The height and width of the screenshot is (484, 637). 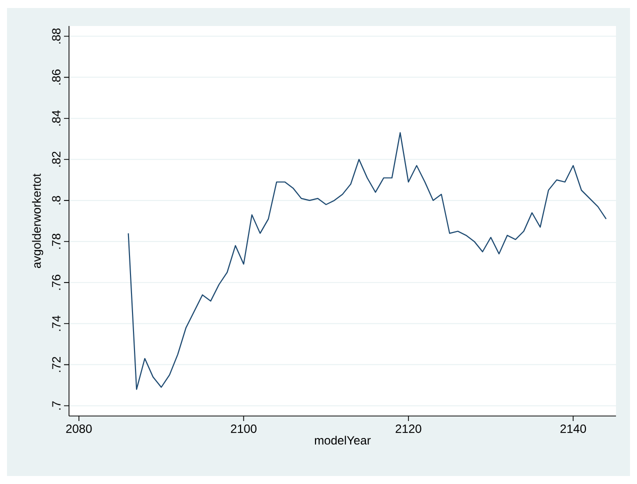 I want to click on y-tick-label: .74, so click(x=56, y=323).